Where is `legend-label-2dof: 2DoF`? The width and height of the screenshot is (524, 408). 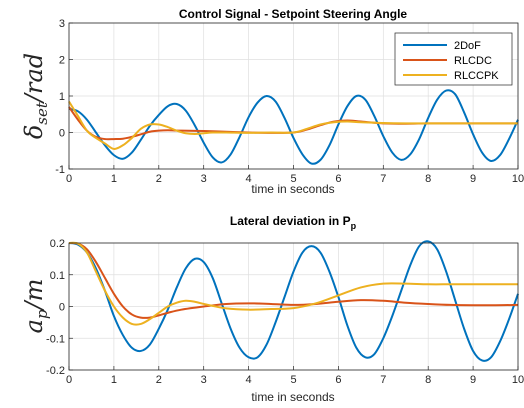
legend-label-2dof: 2DoF is located at coordinates (467, 46).